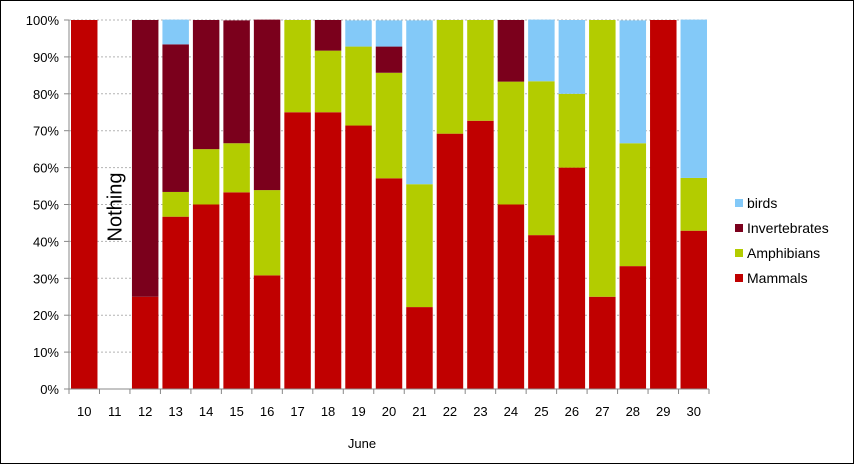 The image size is (854, 464). Describe the element at coordinates (358, 411) in the screenshot. I see `x-tick-label: 19` at that location.